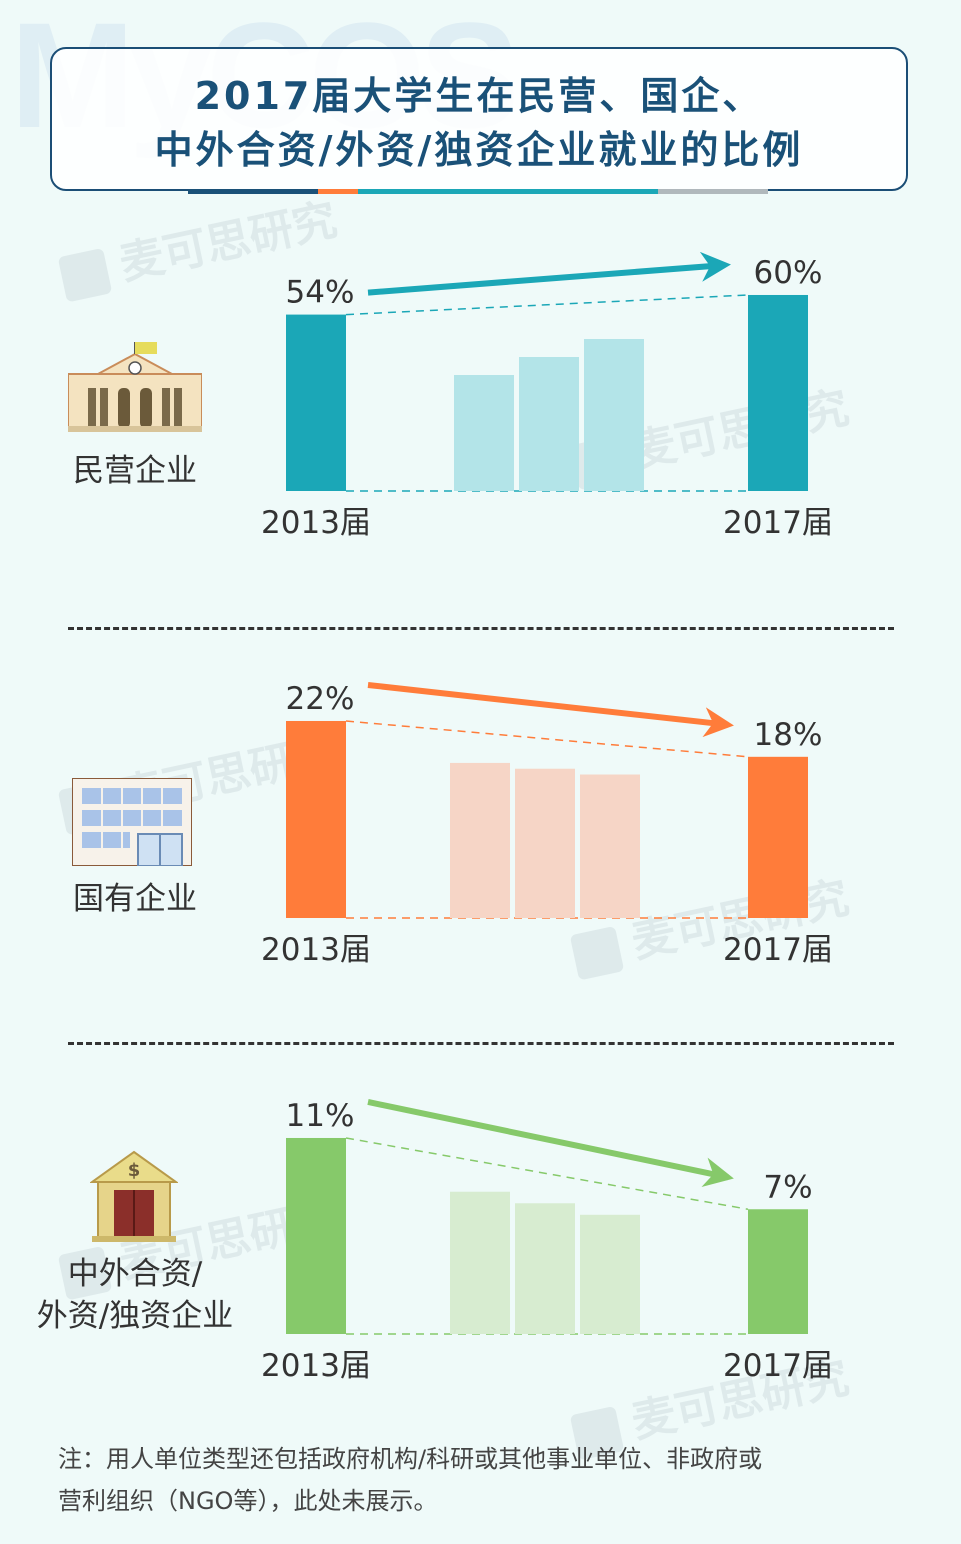  Describe the element at coordinates (788, 273) in the screenshot. I see `value-label-2017-0: 60%` at that location.